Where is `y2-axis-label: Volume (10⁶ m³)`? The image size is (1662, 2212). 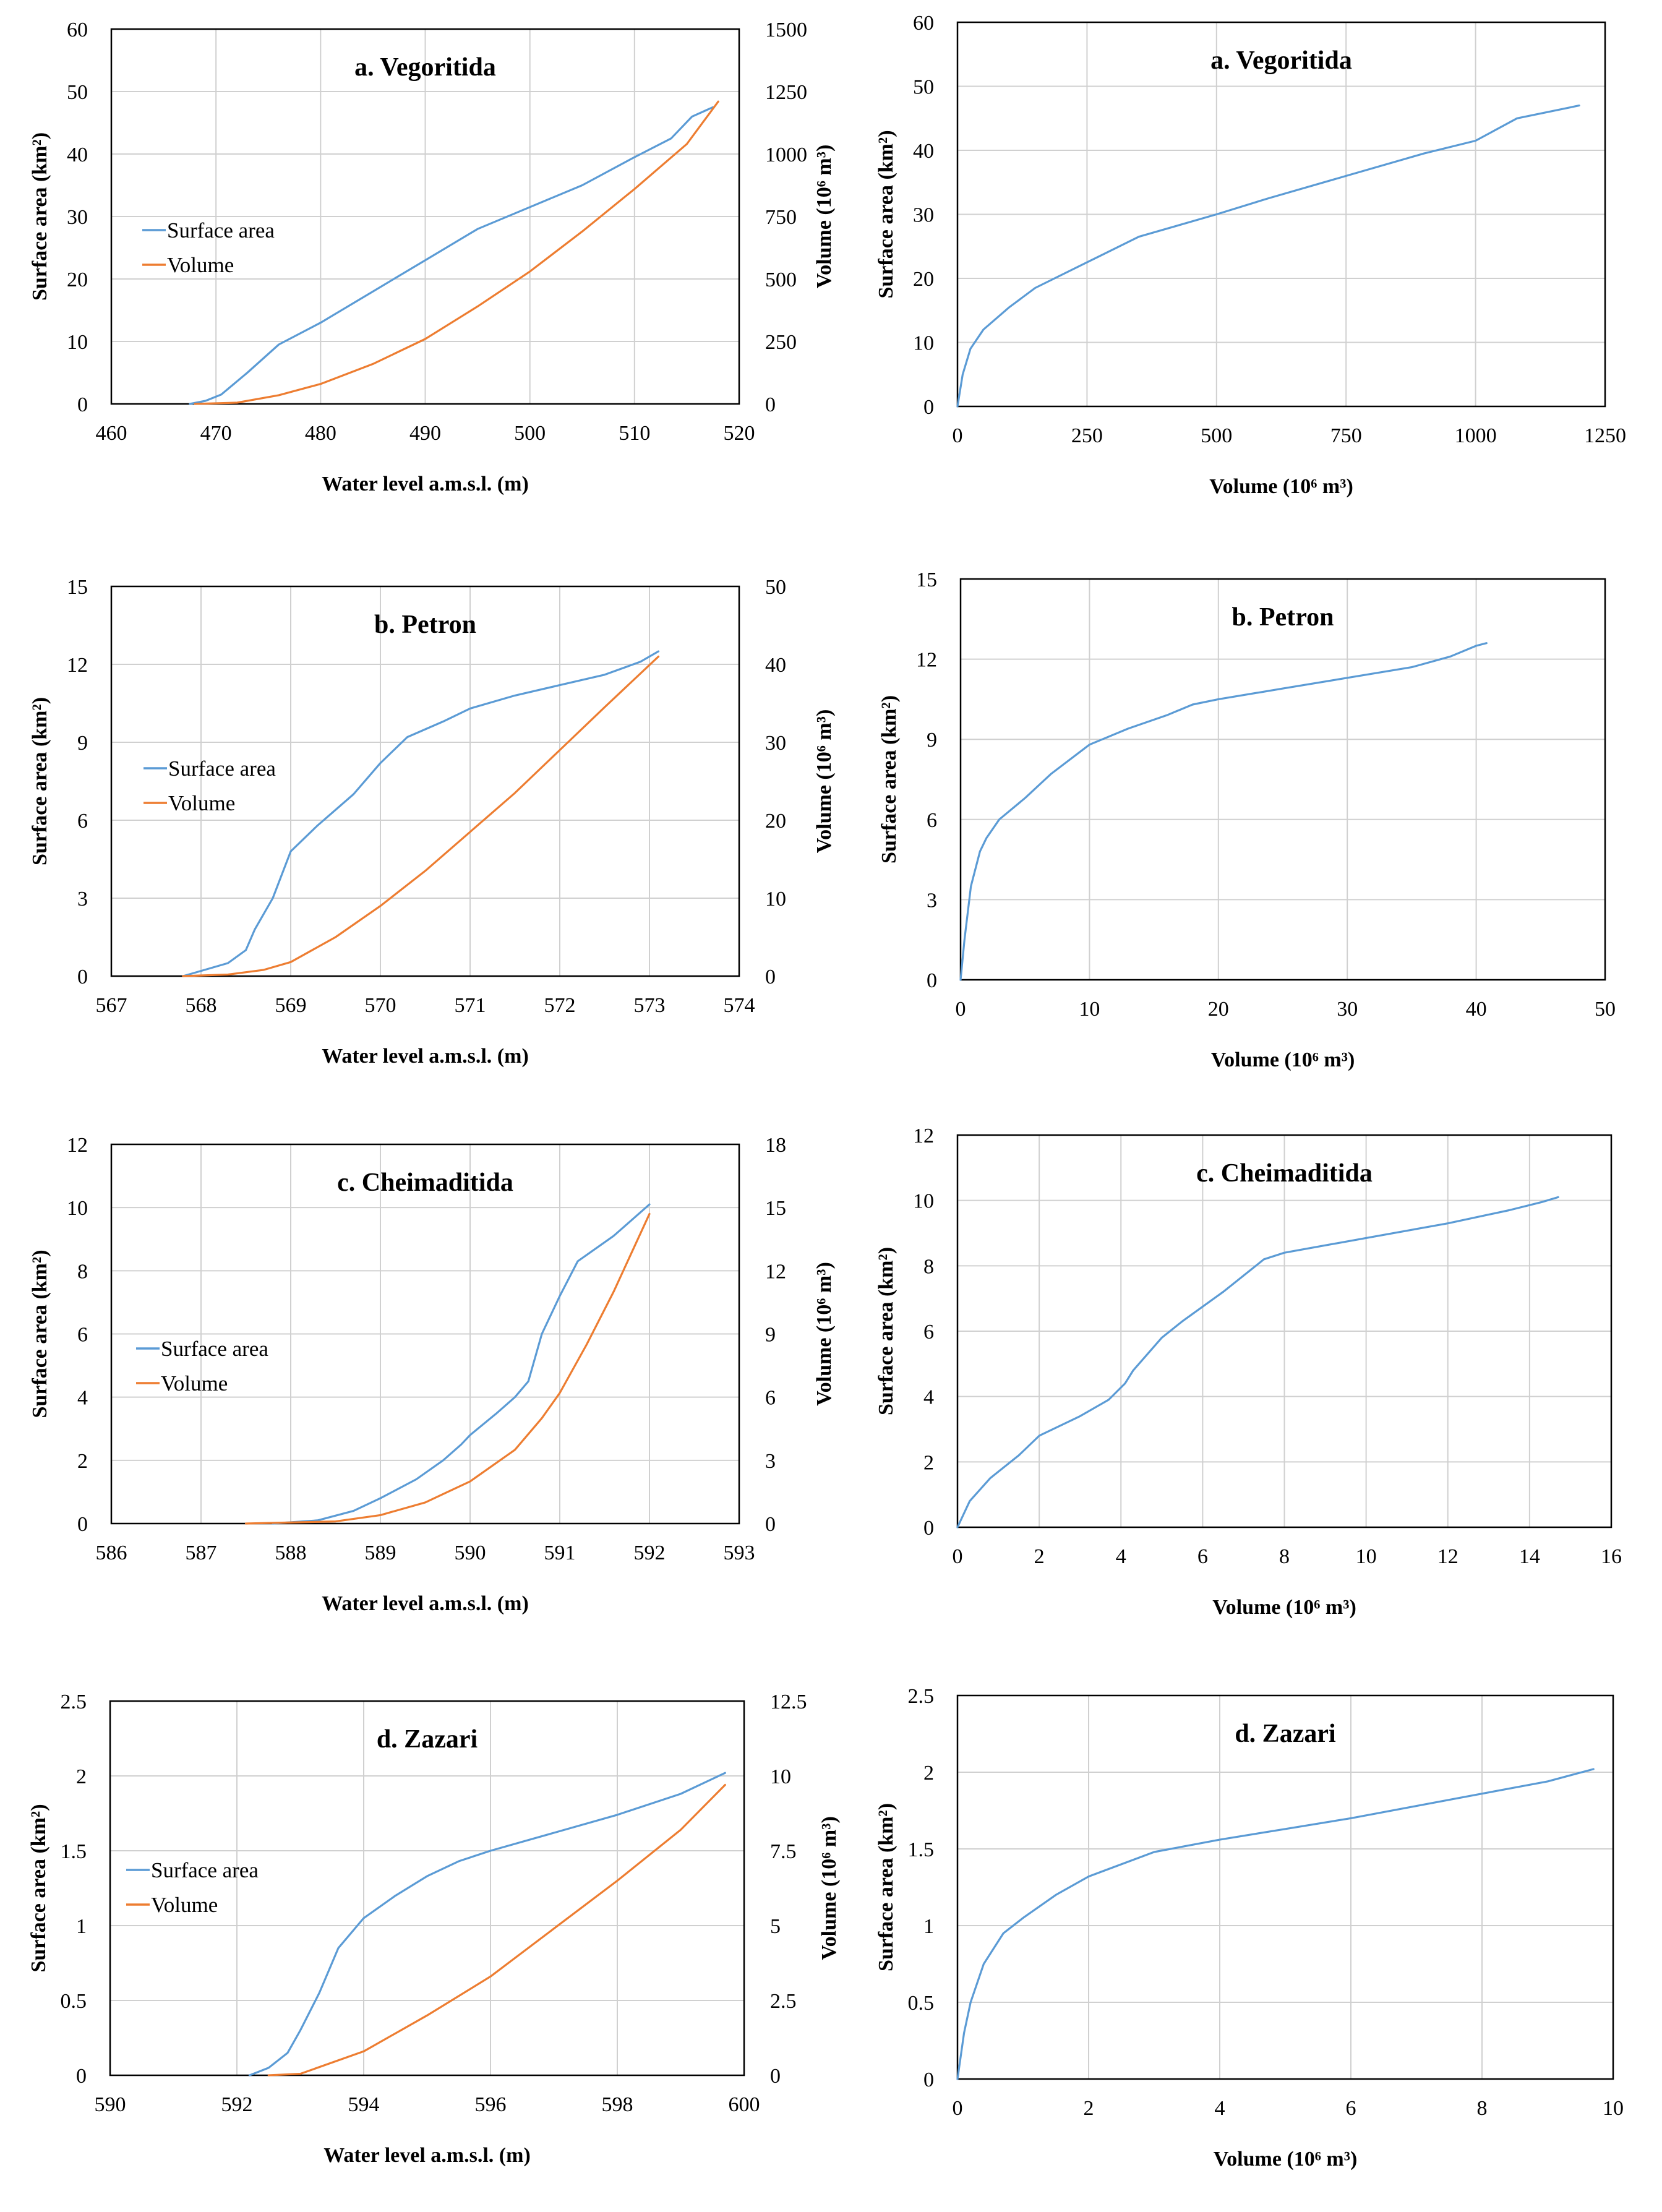 y2-axis-label: Volume (10⁶ m³) is located at coordinates (824, 781).